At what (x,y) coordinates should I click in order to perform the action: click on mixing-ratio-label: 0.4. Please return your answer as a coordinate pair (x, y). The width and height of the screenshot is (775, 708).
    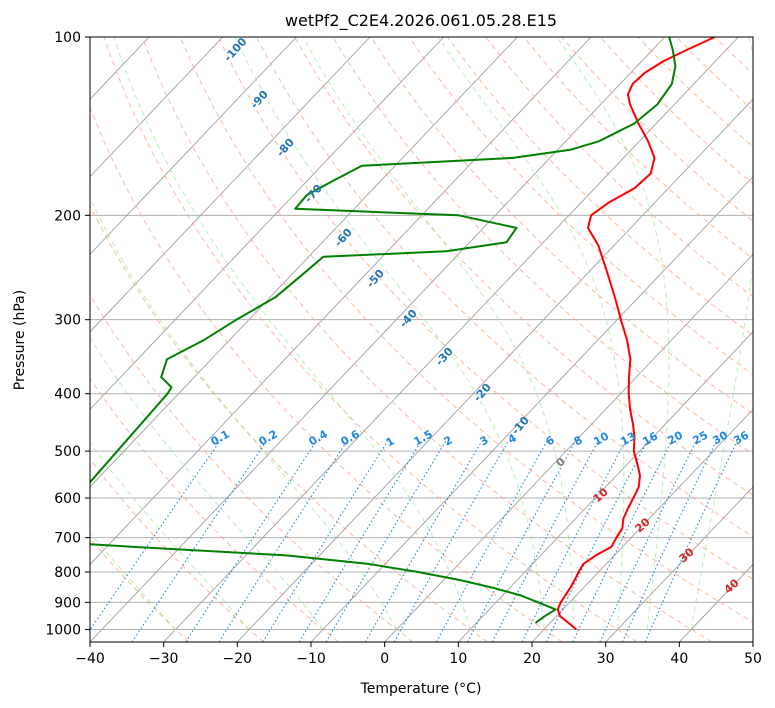
    Looking at the image, I should click on (319, 437).